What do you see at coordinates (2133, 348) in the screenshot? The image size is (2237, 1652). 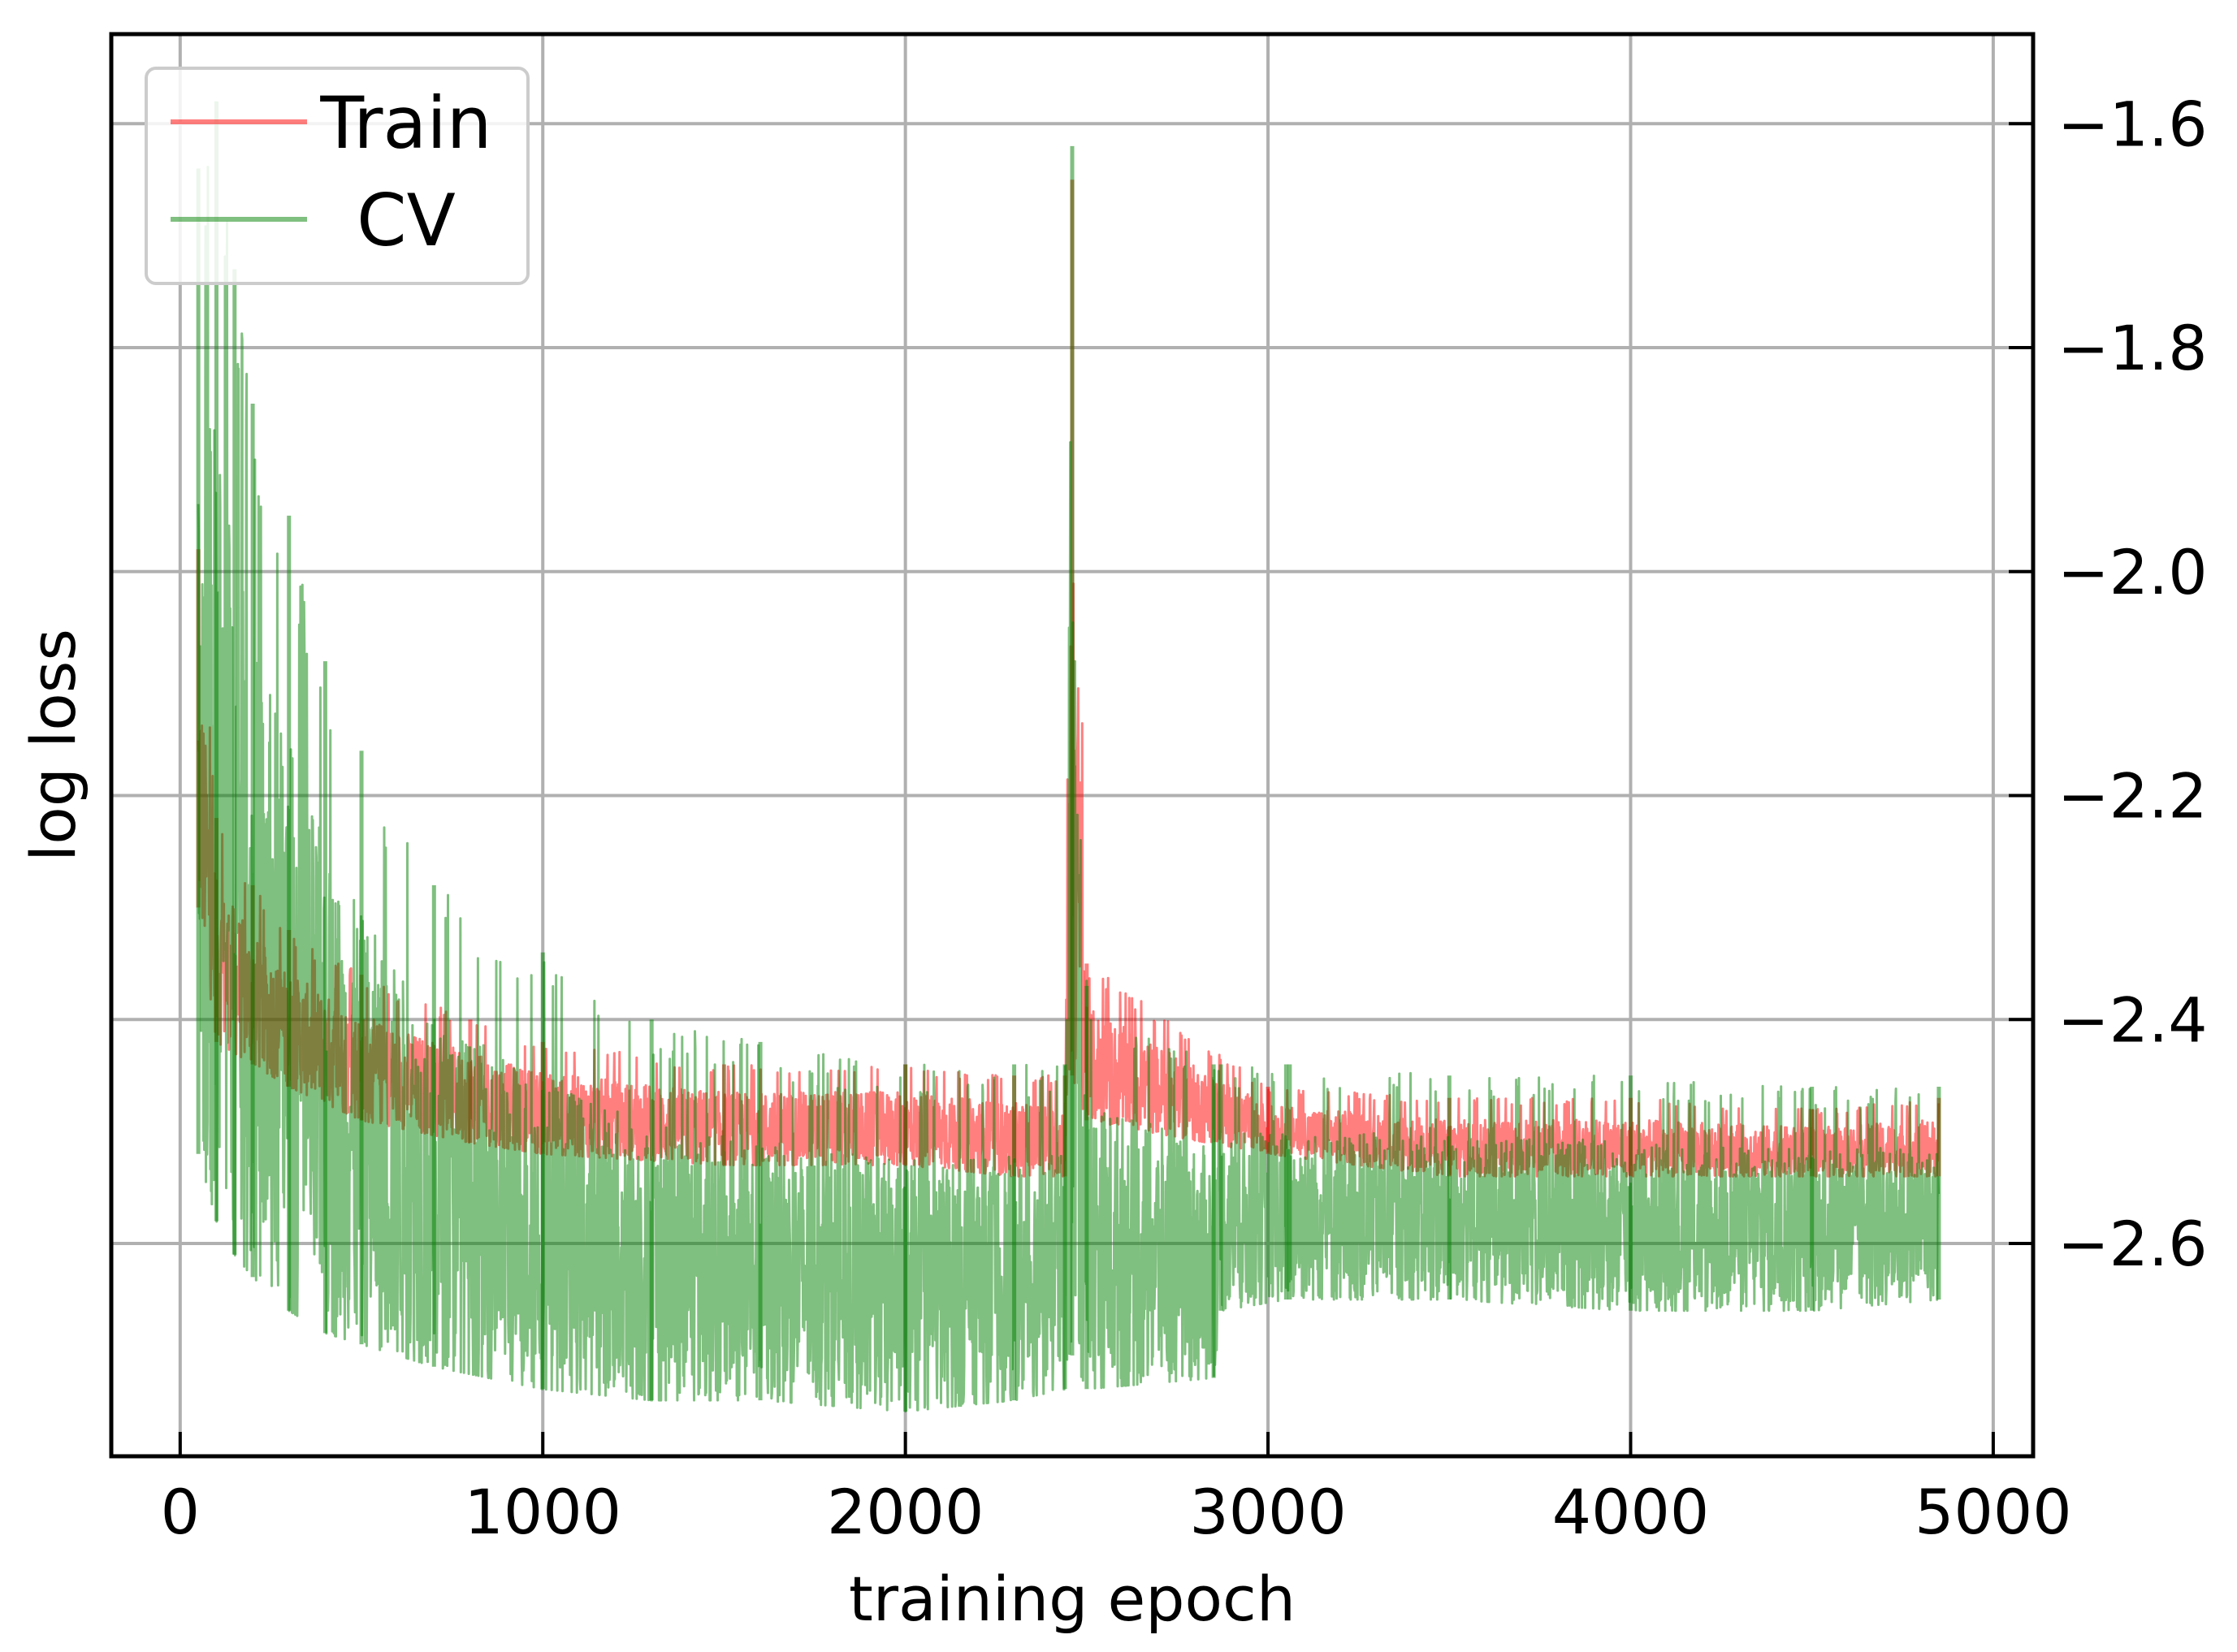 I see `y-tick-label-1: −1.8` at bounding box center [2133, 348].